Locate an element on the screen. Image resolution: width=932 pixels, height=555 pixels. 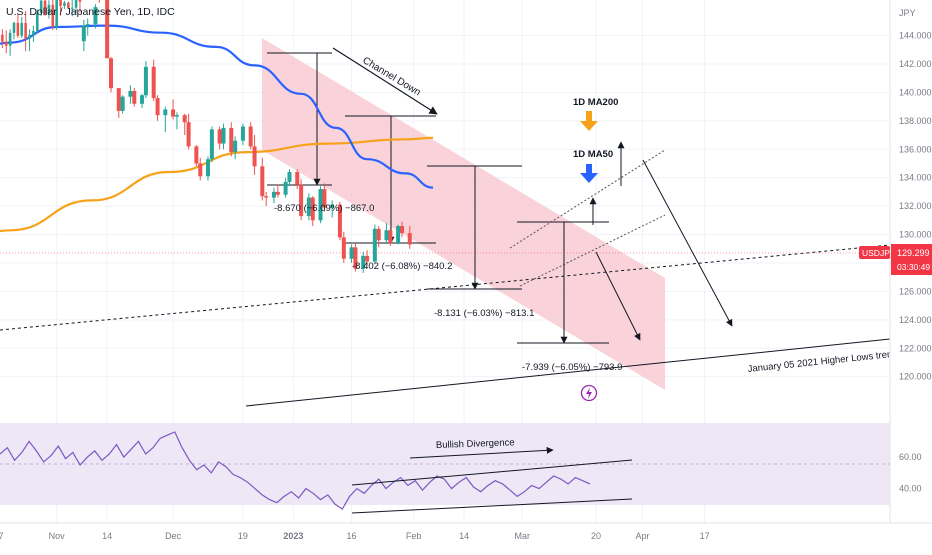
rsi-divergence-lower is located at coordinates (492, 506).